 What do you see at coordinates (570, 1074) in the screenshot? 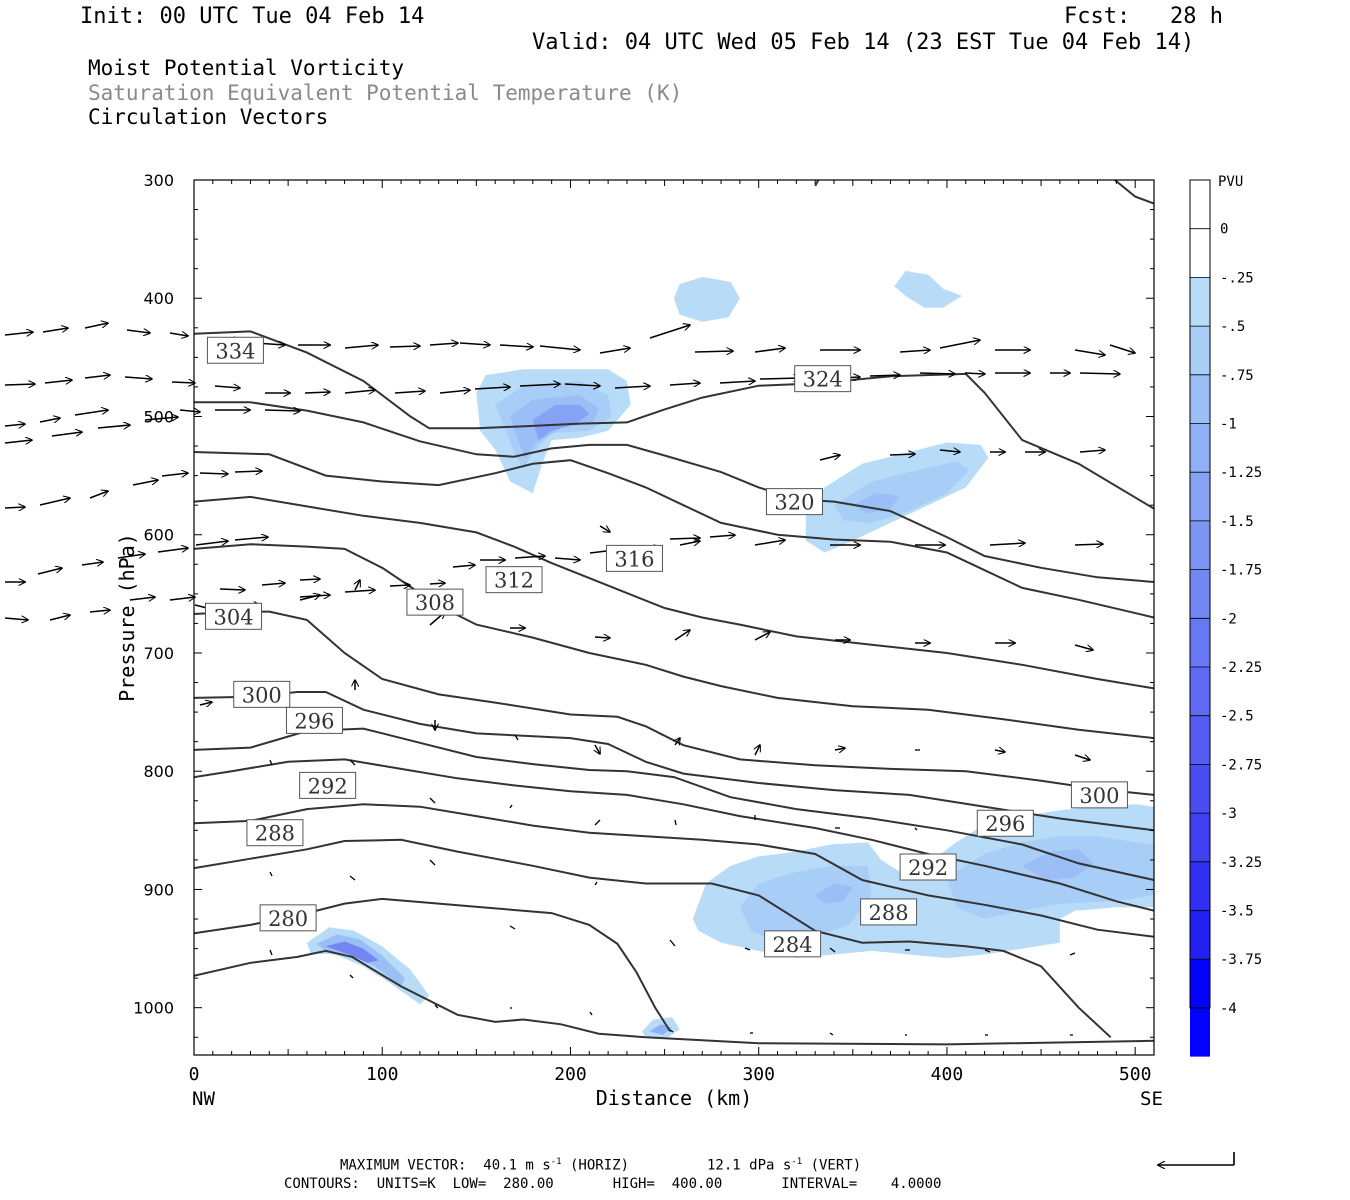
I see `xtick-label-2: 200` at bounding box center [570, 1074].